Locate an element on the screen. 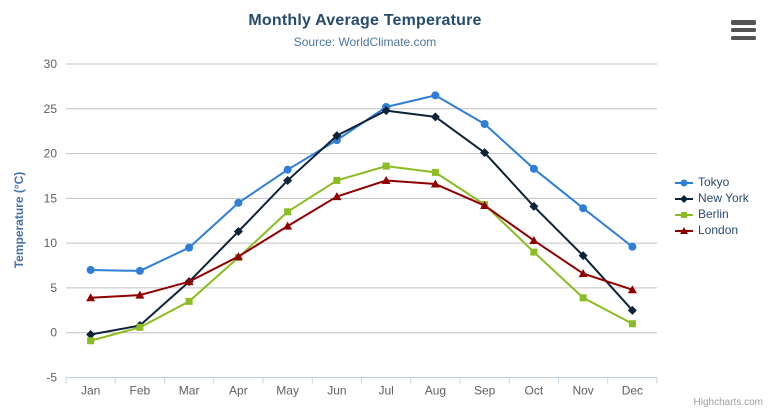 The image size is (769, 416). x-axis-category-label: Sep is located at coordinates (485, 391).